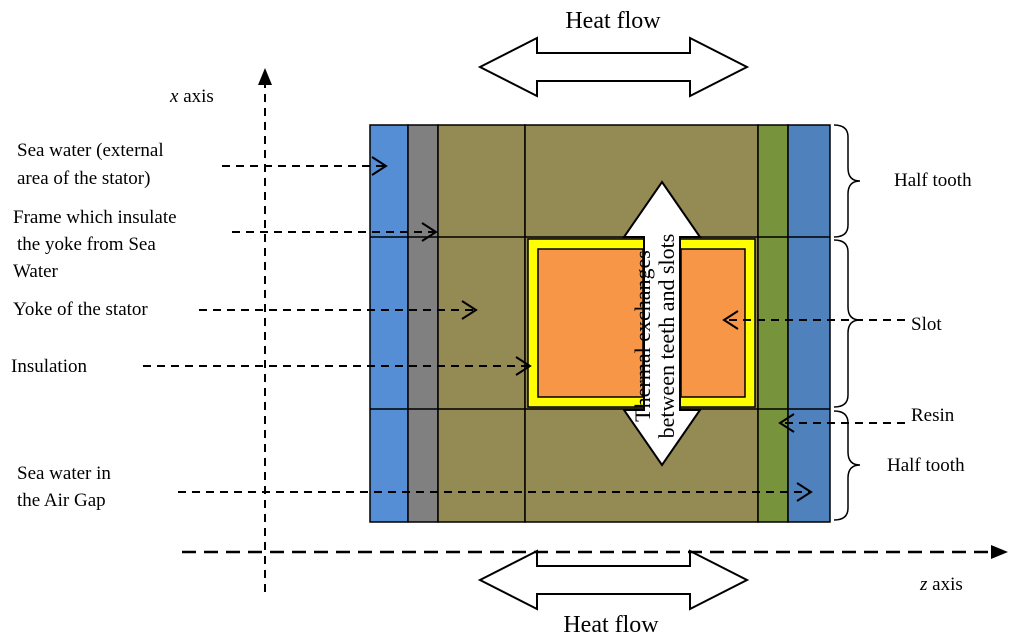  I want to click on z-axis-label: z axis, so click(941, 584).